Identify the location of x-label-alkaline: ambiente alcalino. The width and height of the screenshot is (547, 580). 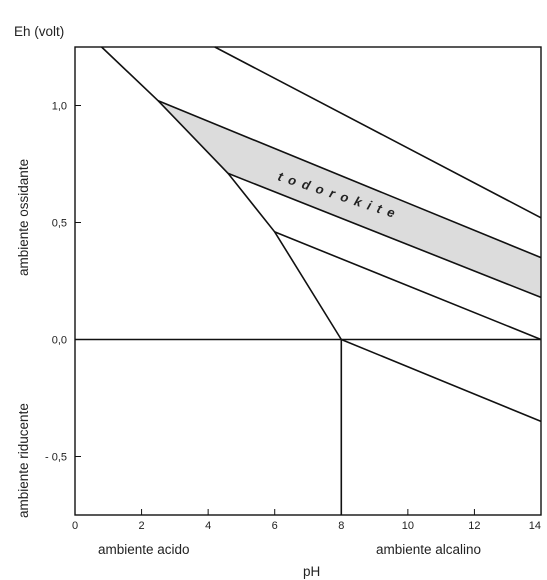
(428, 549).